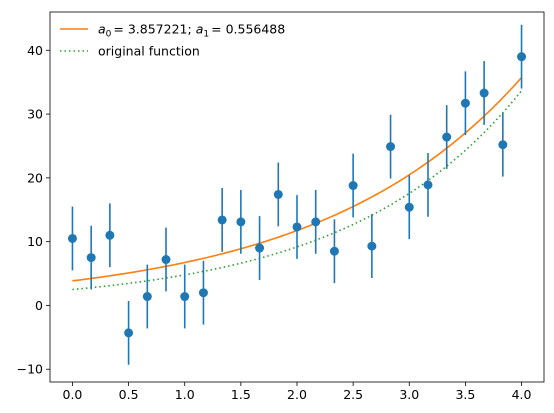 The width and height of the screenshot is (554, 413). I want to click on x-tick-label: 2.5, so click(353, 394).